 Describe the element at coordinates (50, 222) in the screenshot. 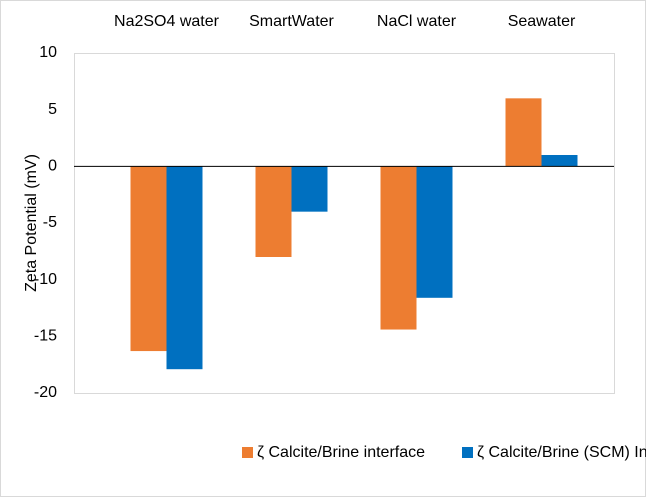

I see `y-tick-label: -5` at that location.